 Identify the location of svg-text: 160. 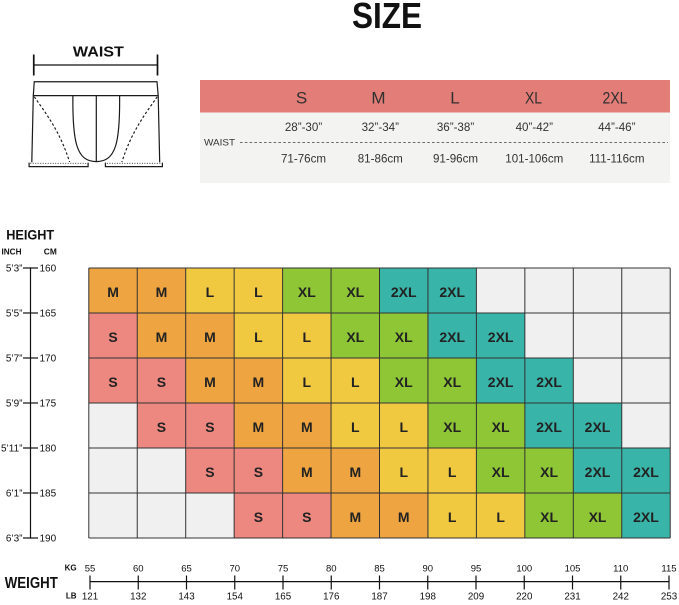
(48, 269).